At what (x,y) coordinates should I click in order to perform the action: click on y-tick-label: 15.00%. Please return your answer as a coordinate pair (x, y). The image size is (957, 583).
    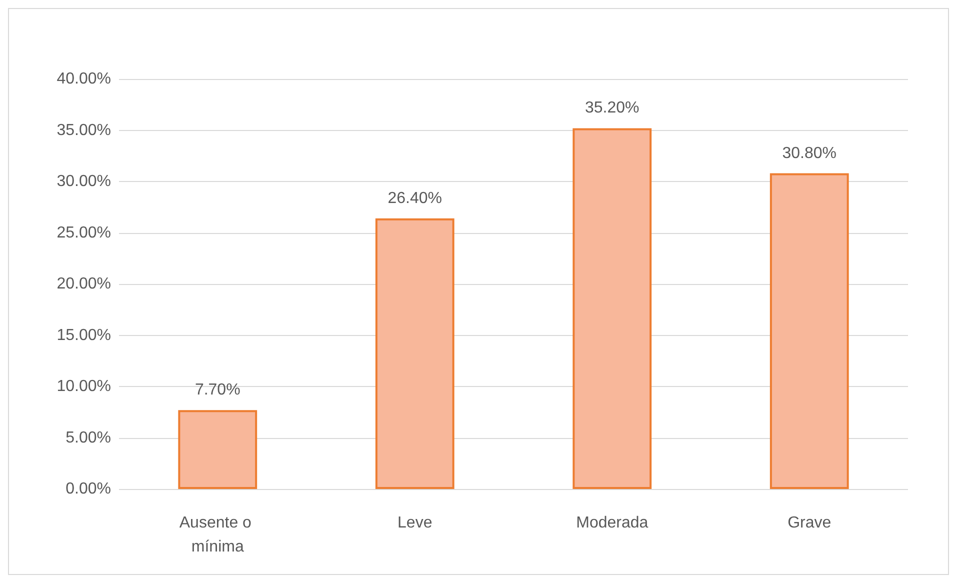
    Looking at the image, I should click on (83, 335).